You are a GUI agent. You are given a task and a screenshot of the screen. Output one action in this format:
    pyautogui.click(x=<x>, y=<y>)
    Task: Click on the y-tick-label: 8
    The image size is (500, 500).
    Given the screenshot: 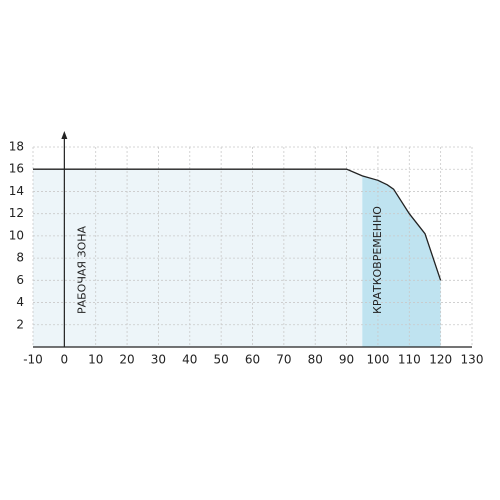 What is the action you would take?
    pyautogui.click(x=20, y=258)
    